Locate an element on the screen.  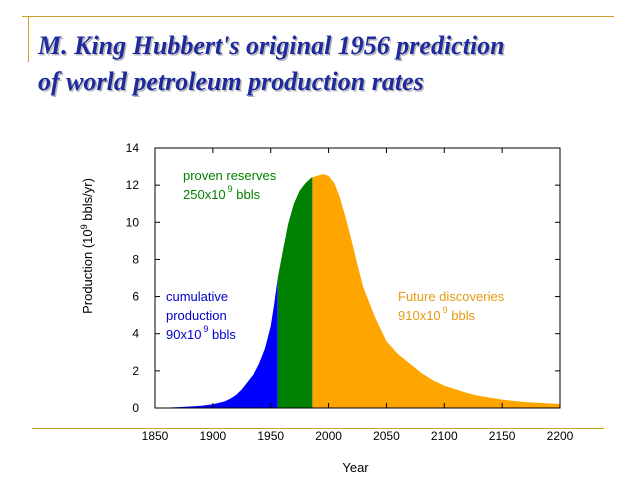
y-tick-label: 12 is located at coordinates (133, 185).